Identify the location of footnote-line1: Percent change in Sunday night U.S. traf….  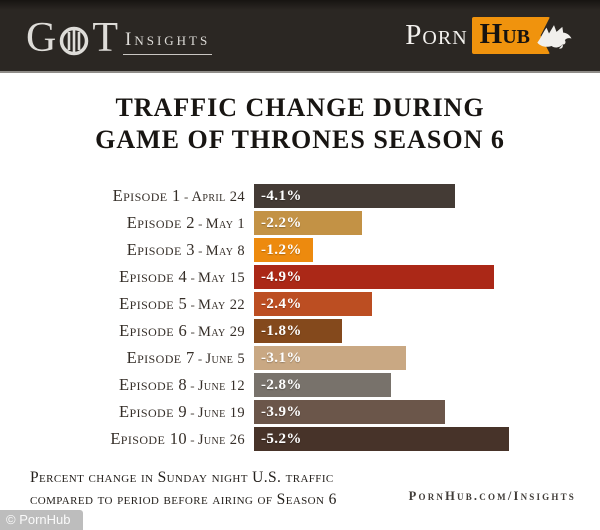
(182, 477).